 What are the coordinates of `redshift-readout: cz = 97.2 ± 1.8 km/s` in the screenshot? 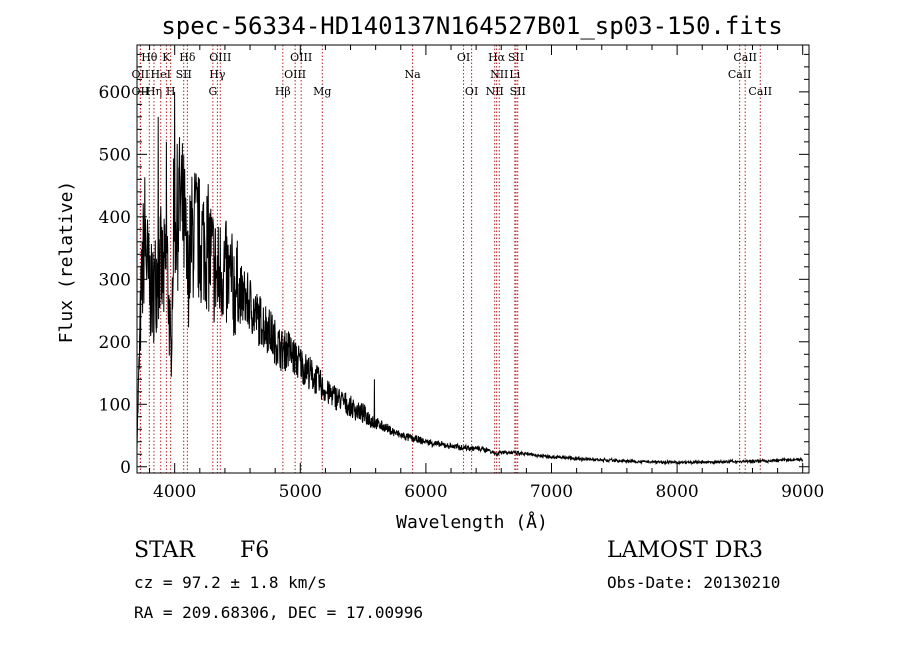 It's located at (230, 582).